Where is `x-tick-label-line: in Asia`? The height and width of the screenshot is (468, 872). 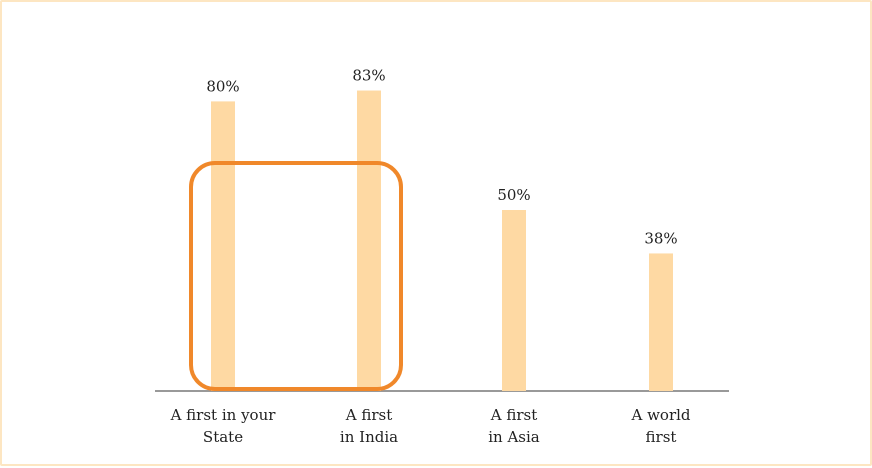
x-tick-label-line: in Asia is located at coordinates (514, 437).